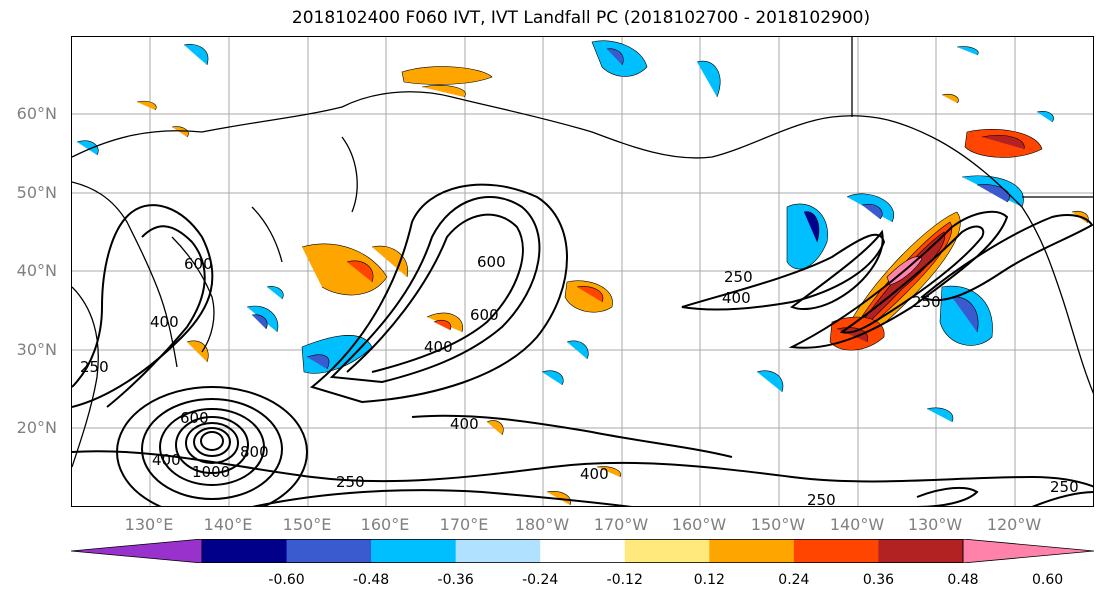 The height and width of the screenshot is (601, 1105). I want to click on colorbar-tick-label: 0.24, so click(794, 580).